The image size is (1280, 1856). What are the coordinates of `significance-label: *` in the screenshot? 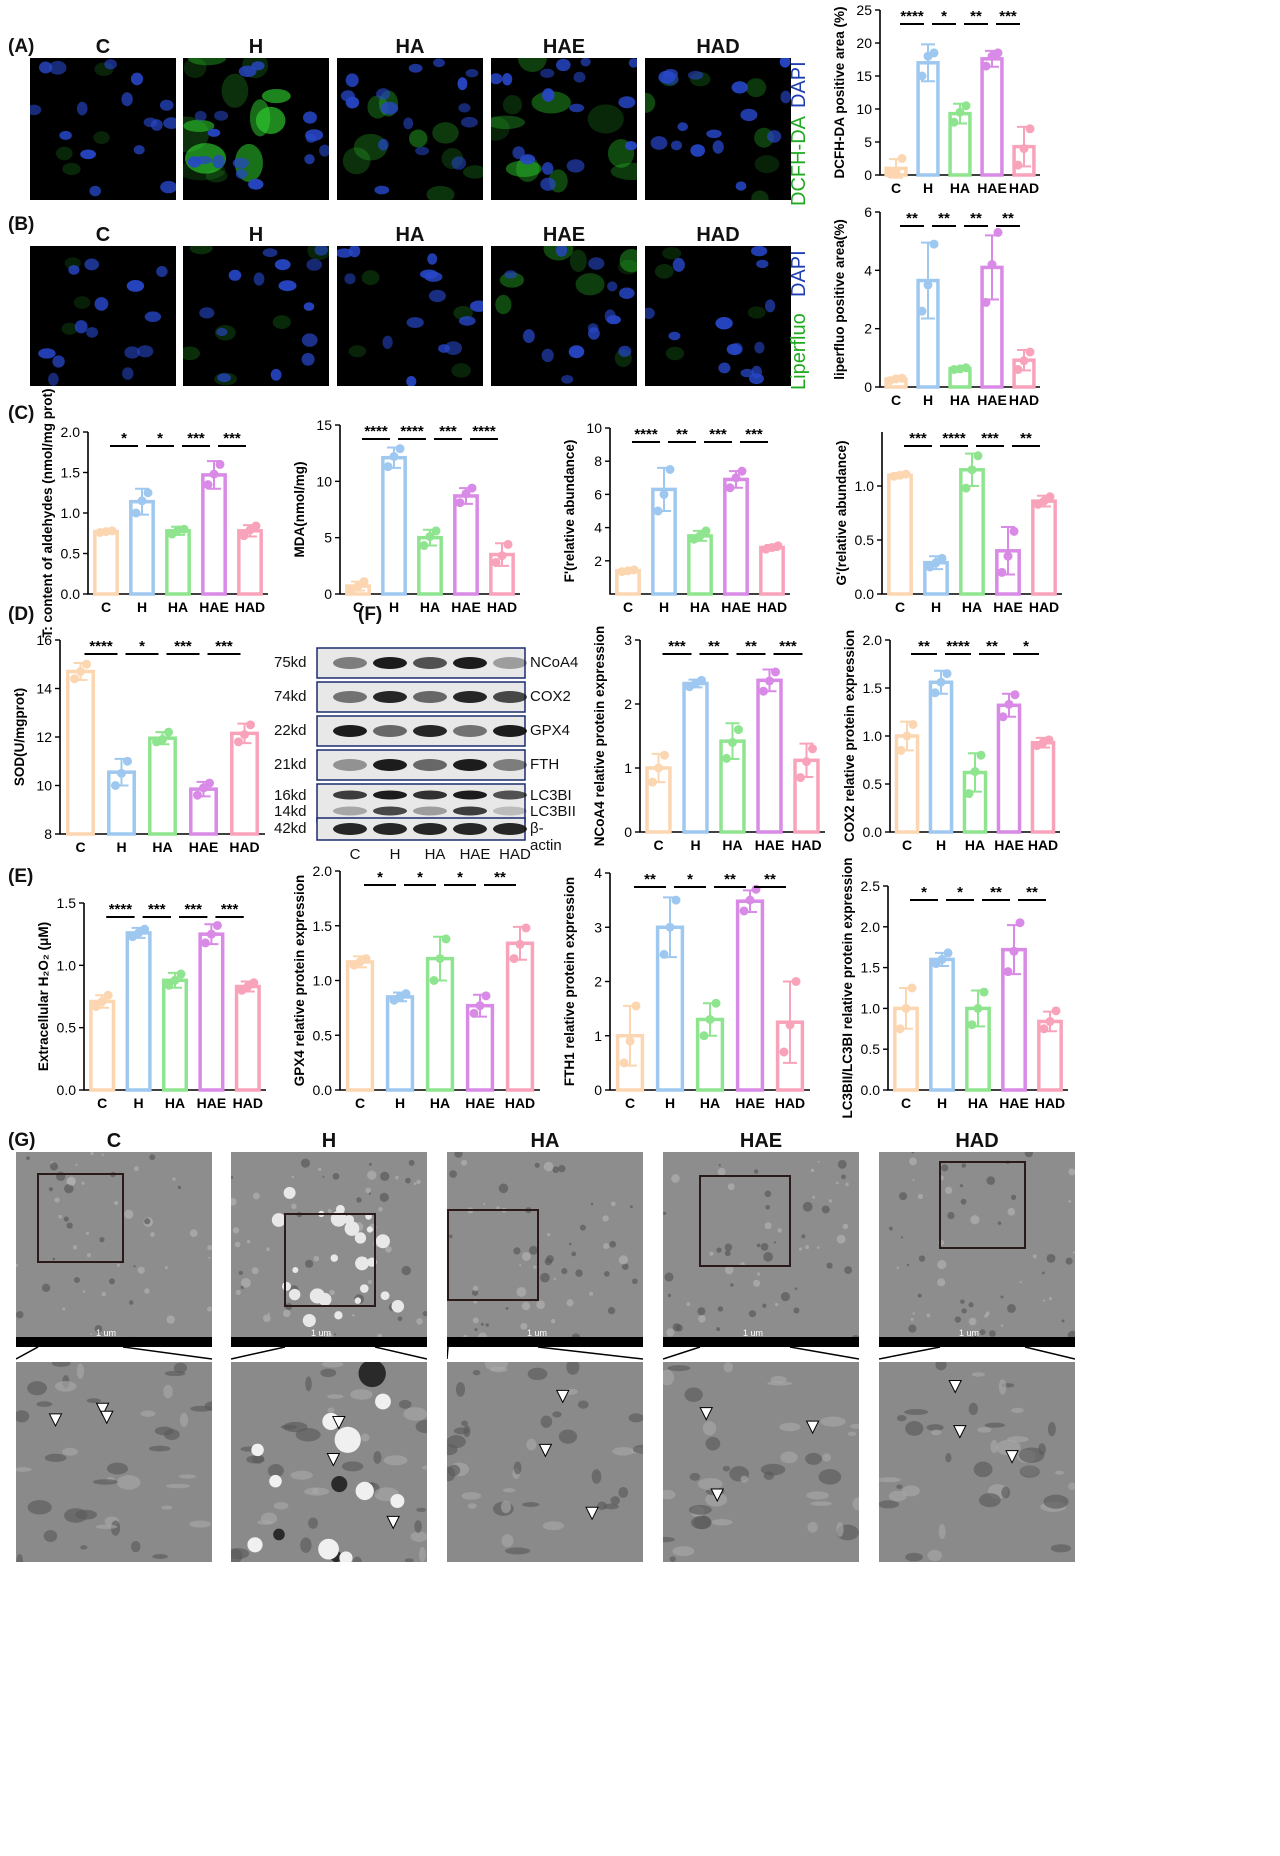 It's located at (142, 646).